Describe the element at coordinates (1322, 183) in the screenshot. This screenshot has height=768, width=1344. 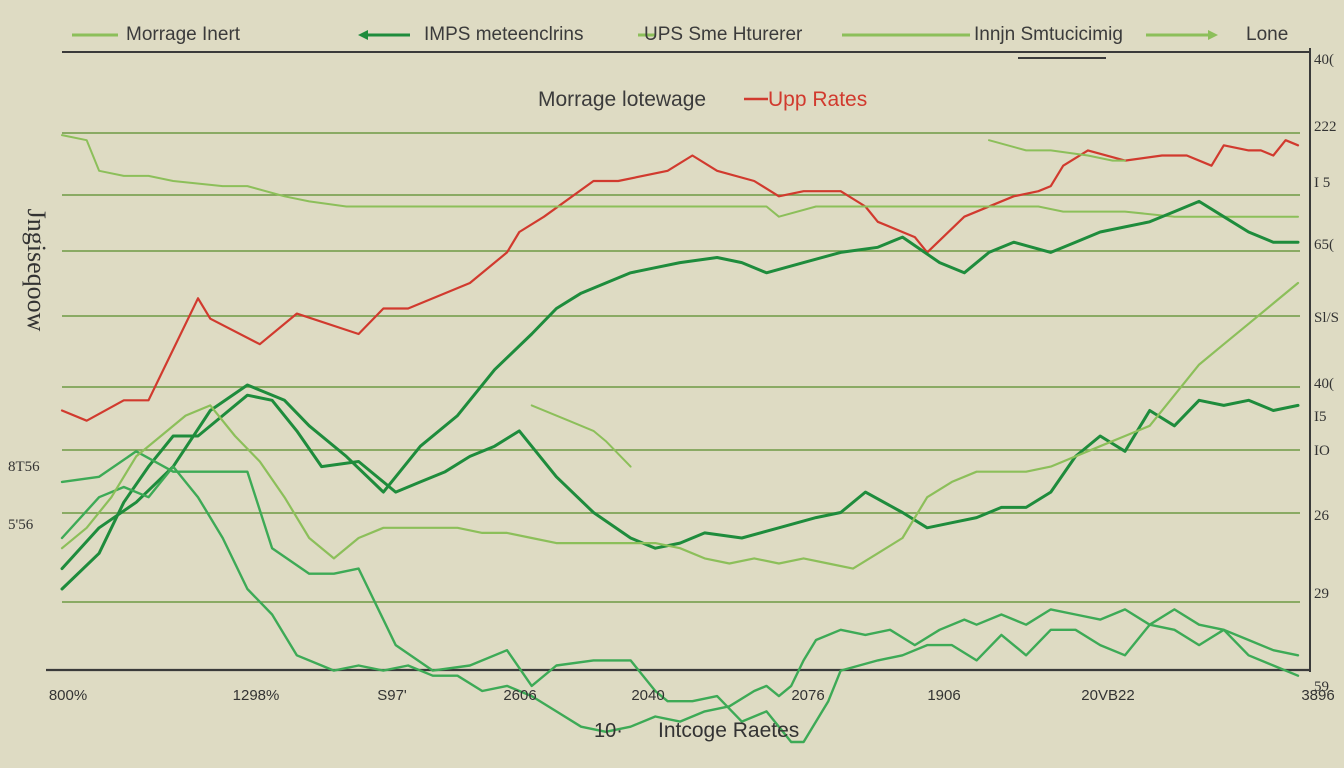
I see `y-tick-label-right: I 5` at that location.